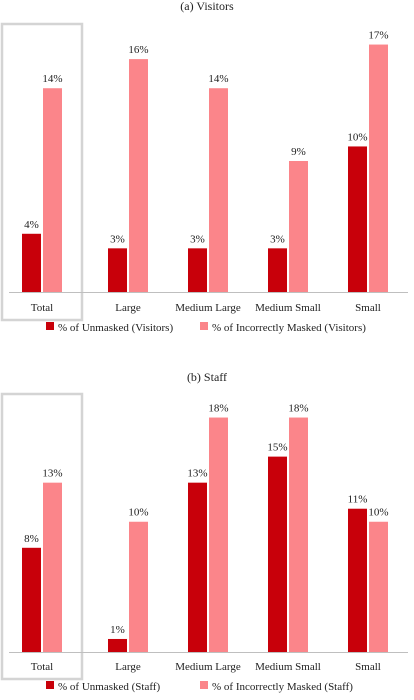  I want to click on chart-1-data-label-incorrect-3: 9%, so click(298, 152).